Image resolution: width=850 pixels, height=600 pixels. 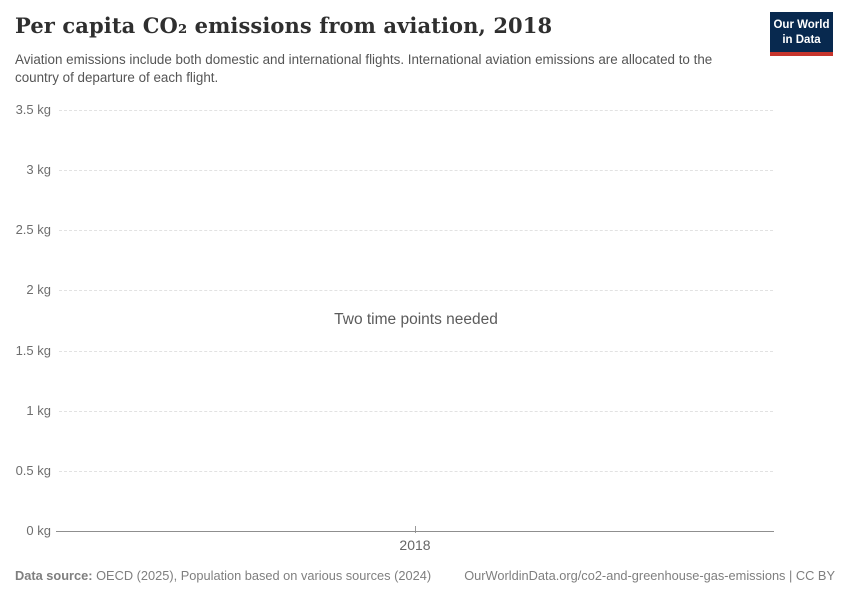 What do you see at coordinates (38, 530) in the screenshot?
I see `y-axis-tick-label: 0 kg` at bounding box center [38, 530].